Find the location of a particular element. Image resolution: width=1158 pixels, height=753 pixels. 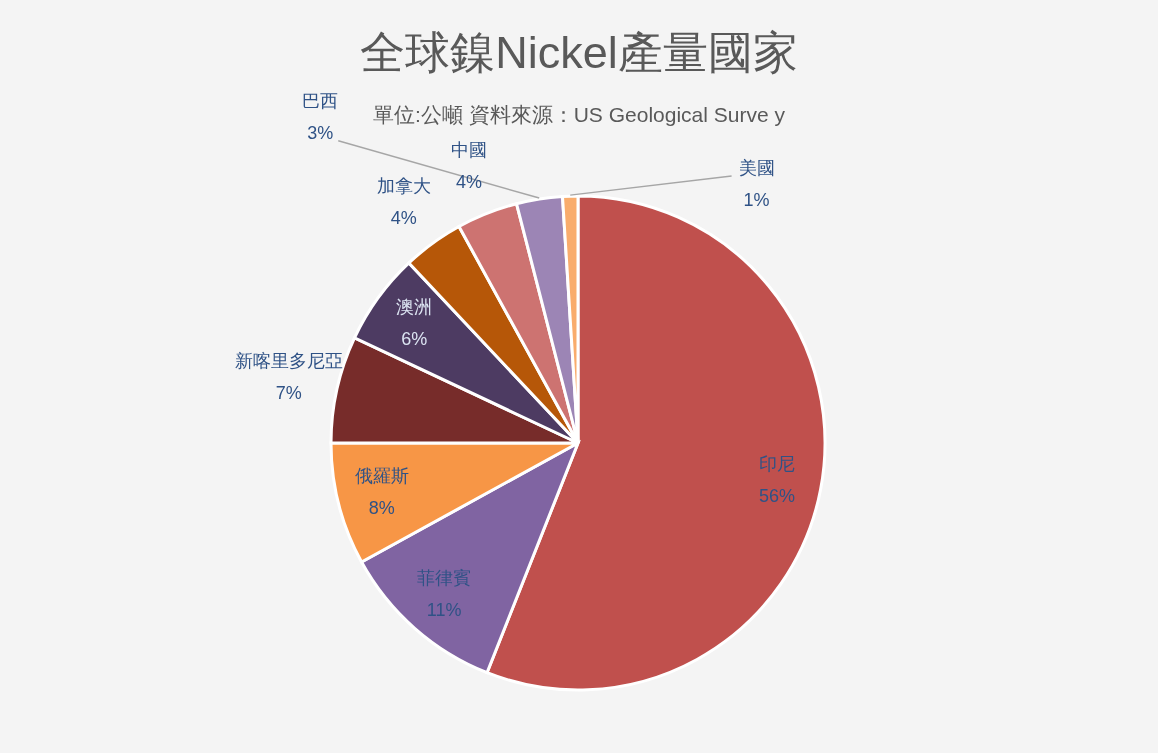

data-label: 56% is located at coordinates (776, 495).